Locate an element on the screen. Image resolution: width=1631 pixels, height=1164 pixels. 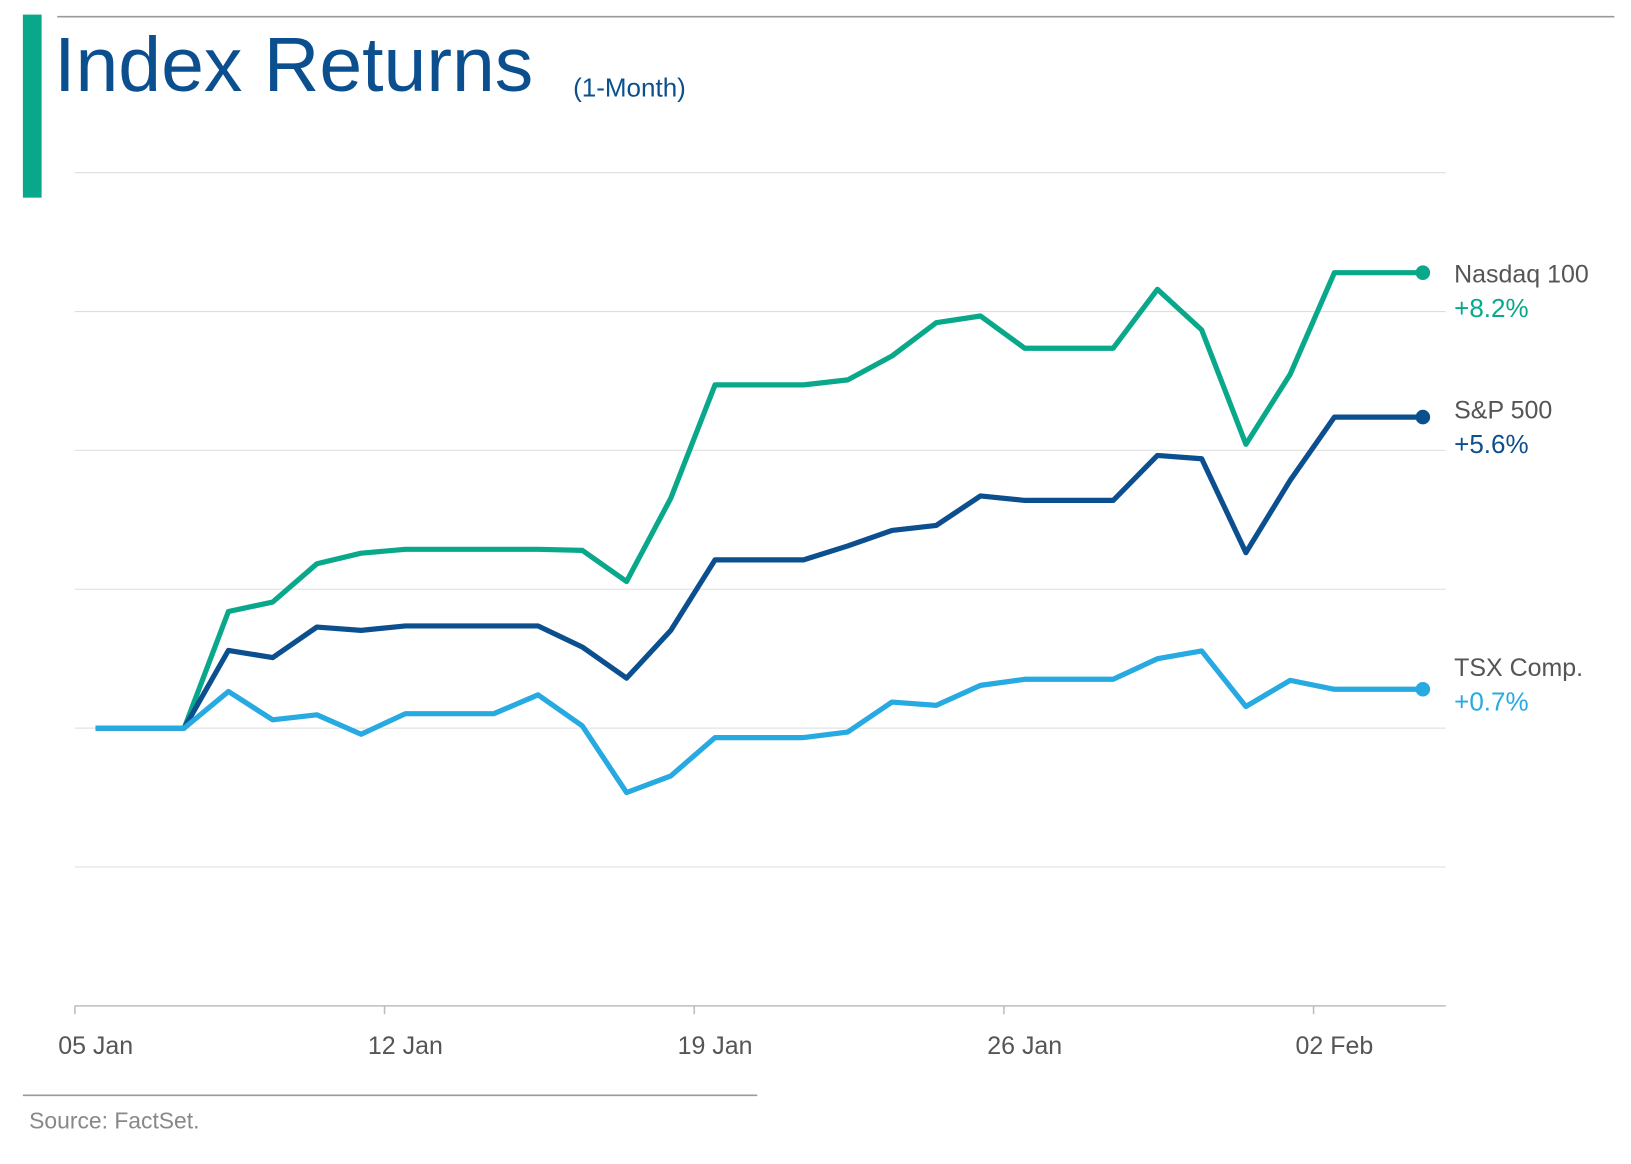
data-label: +0.7% is located at coordinates (1491, 702).